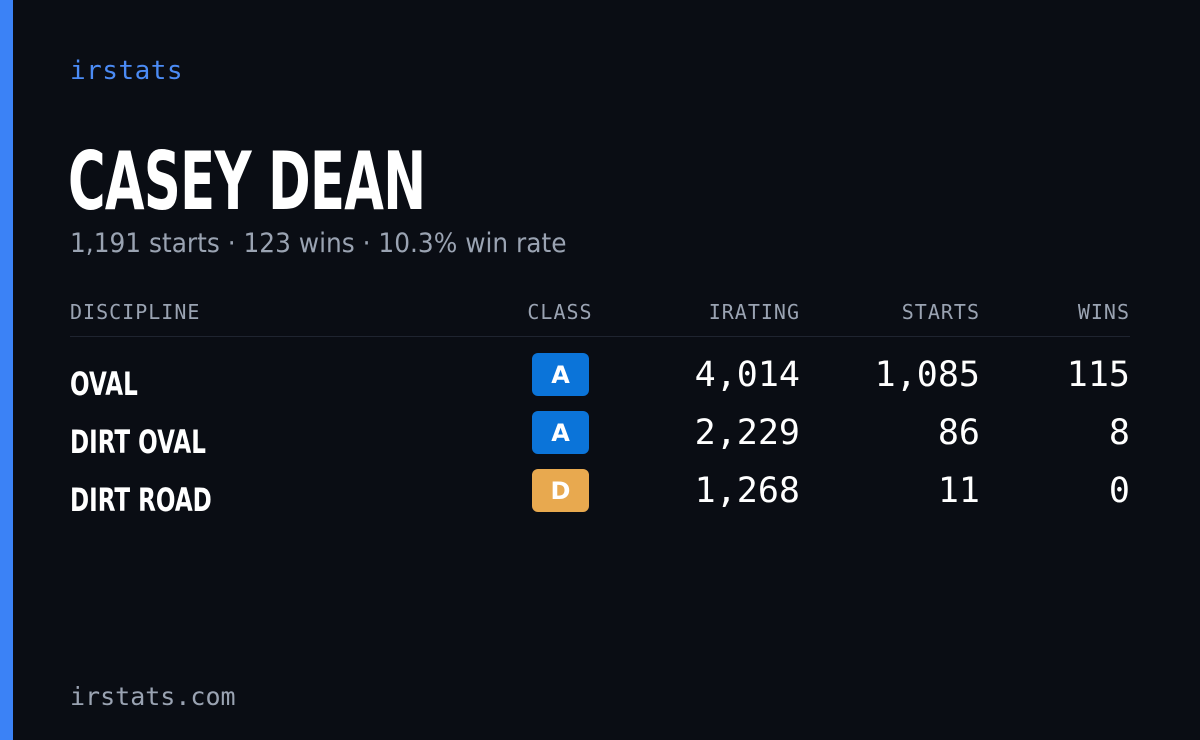 Image resolution: width=1200 pixels, height=740 pixels. What do you see at coordinates (754, 312) in the screenshot?
I see `header-irating: IRATING` at bounding box center [754, 312].